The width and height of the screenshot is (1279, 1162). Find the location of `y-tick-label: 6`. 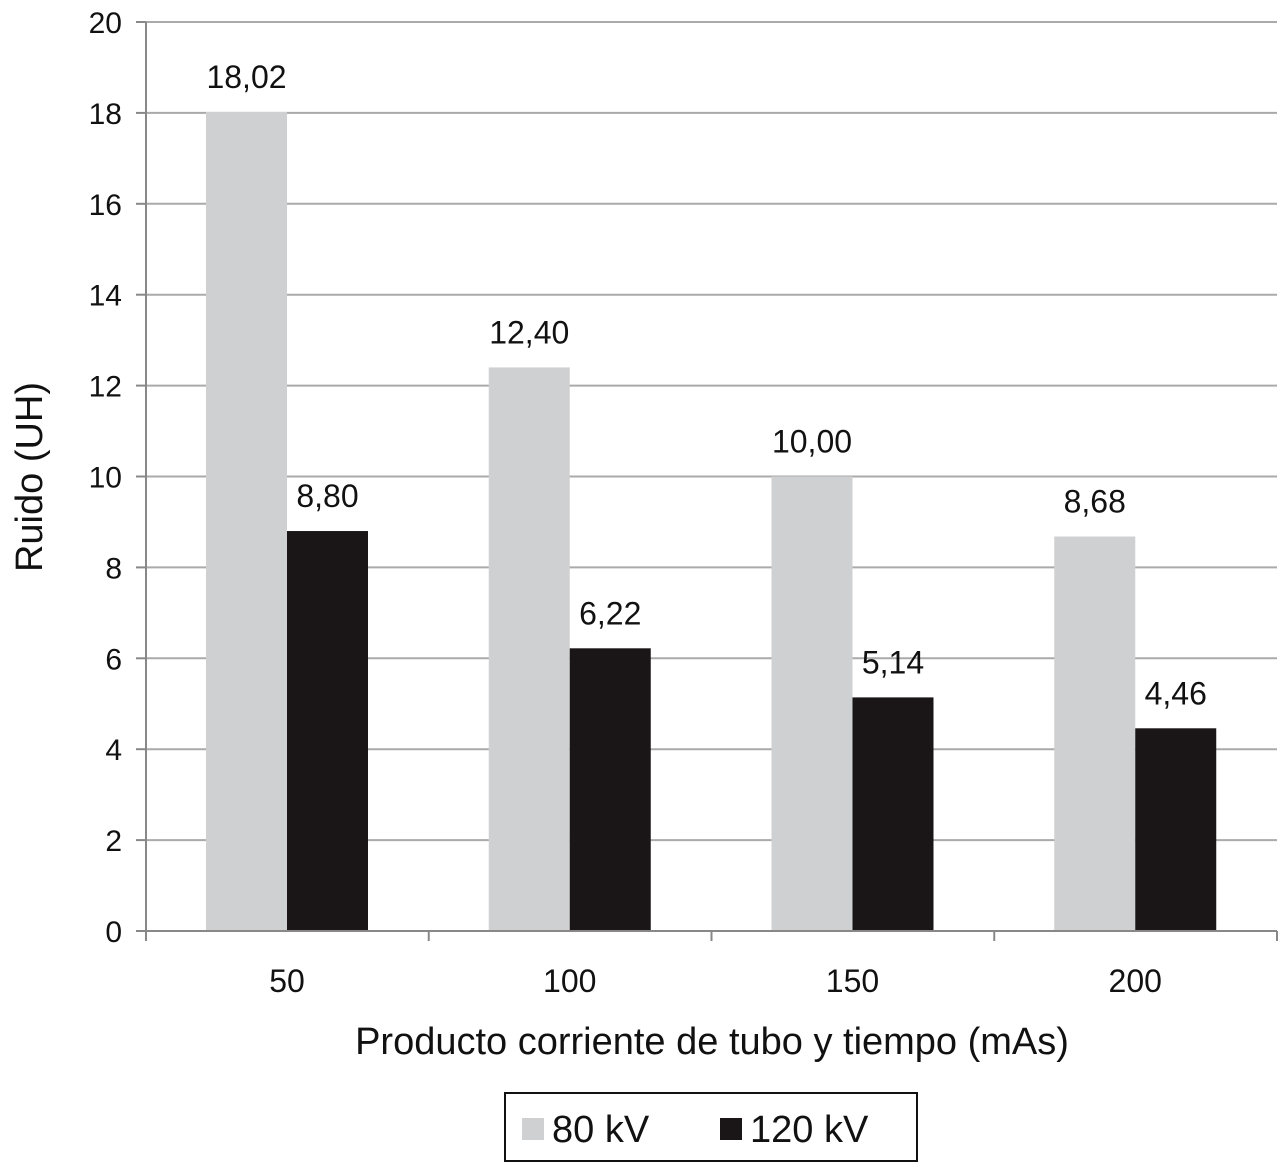

y-tick-label: 6 is located at coordinates (113, 659).